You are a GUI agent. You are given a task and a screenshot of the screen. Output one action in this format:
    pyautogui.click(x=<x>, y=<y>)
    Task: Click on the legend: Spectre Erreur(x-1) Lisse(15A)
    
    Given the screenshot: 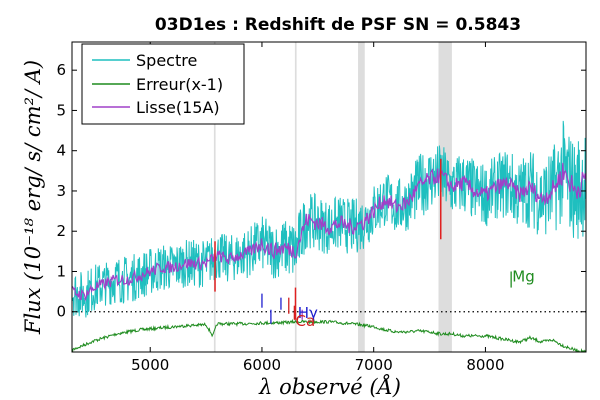 What is the action you would take?
    pyautogui.click(x=163, y=84)
    